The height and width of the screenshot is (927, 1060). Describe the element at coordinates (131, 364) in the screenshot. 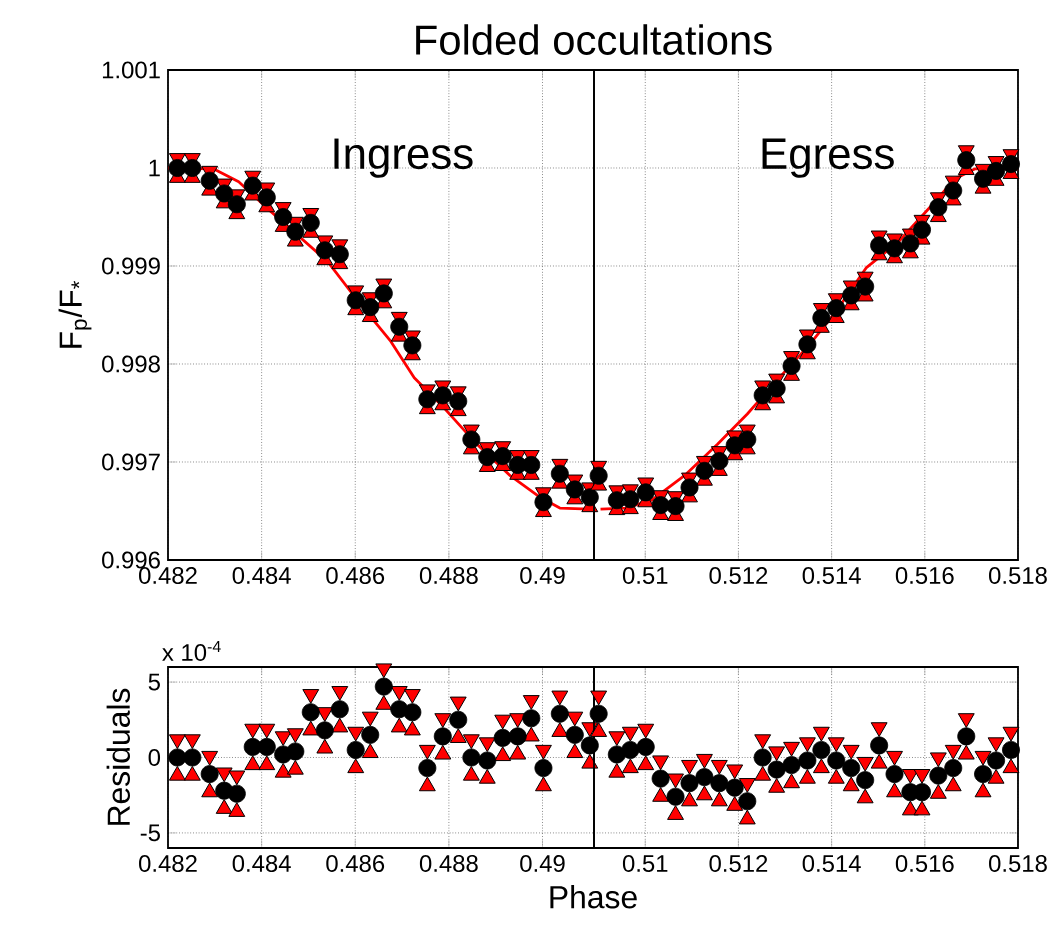

I see `y-tick-label: 0.998` at that location.